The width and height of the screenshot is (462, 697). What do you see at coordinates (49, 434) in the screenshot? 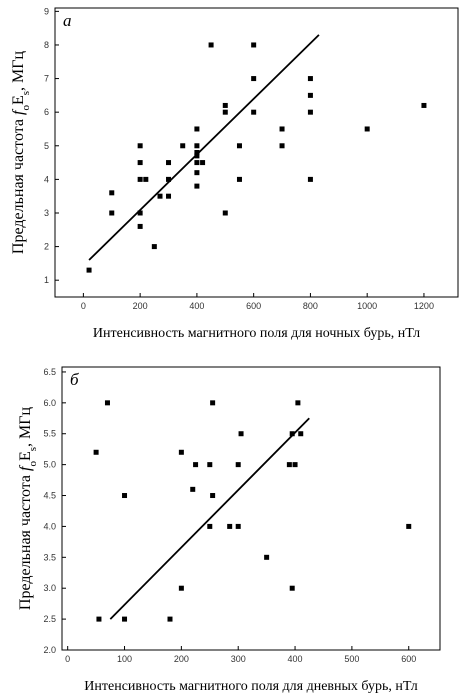
I see `y-tick-label: 5.5` at bounding box center [49, 434].